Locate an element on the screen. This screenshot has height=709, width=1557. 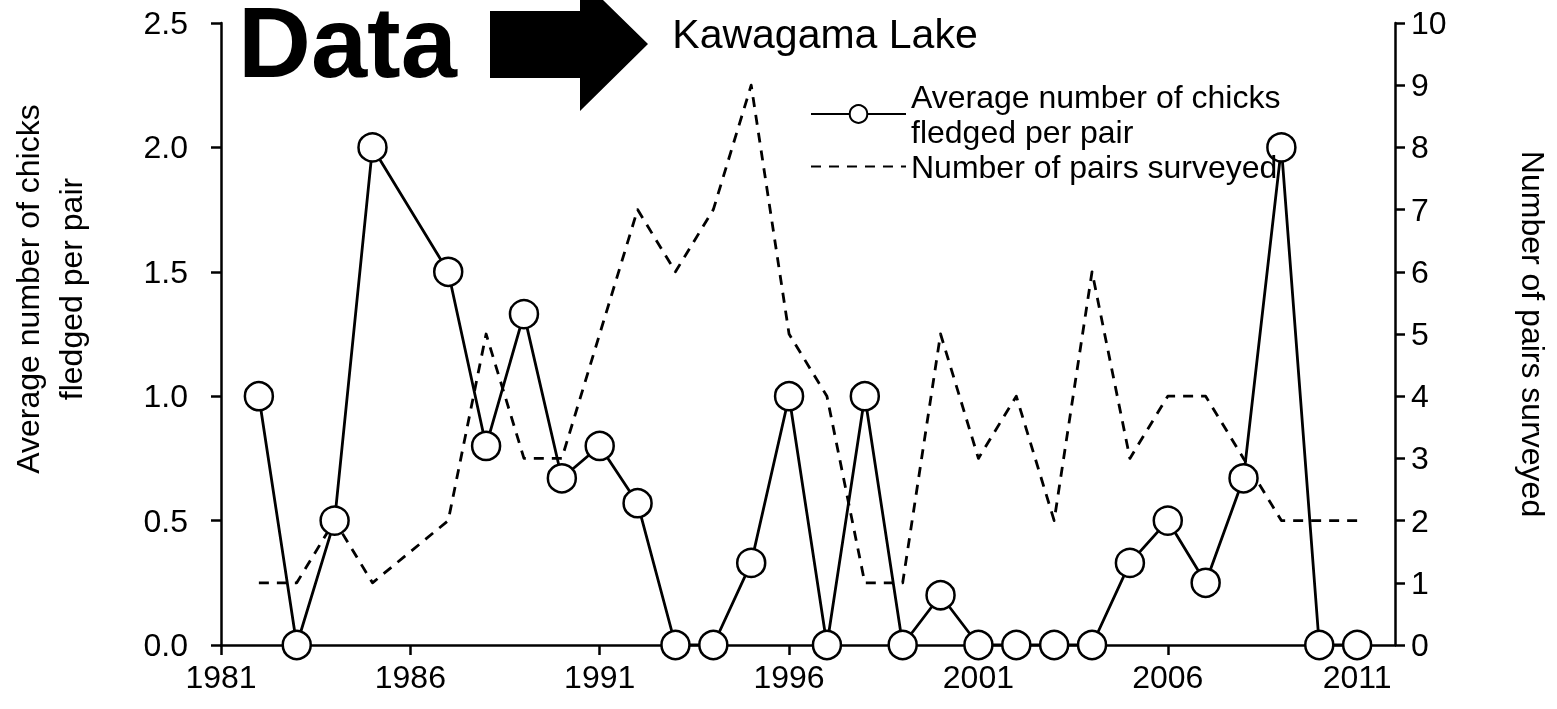
y2-axis-title: Number of pairs surveyed is located at coordinates (1533, 334).